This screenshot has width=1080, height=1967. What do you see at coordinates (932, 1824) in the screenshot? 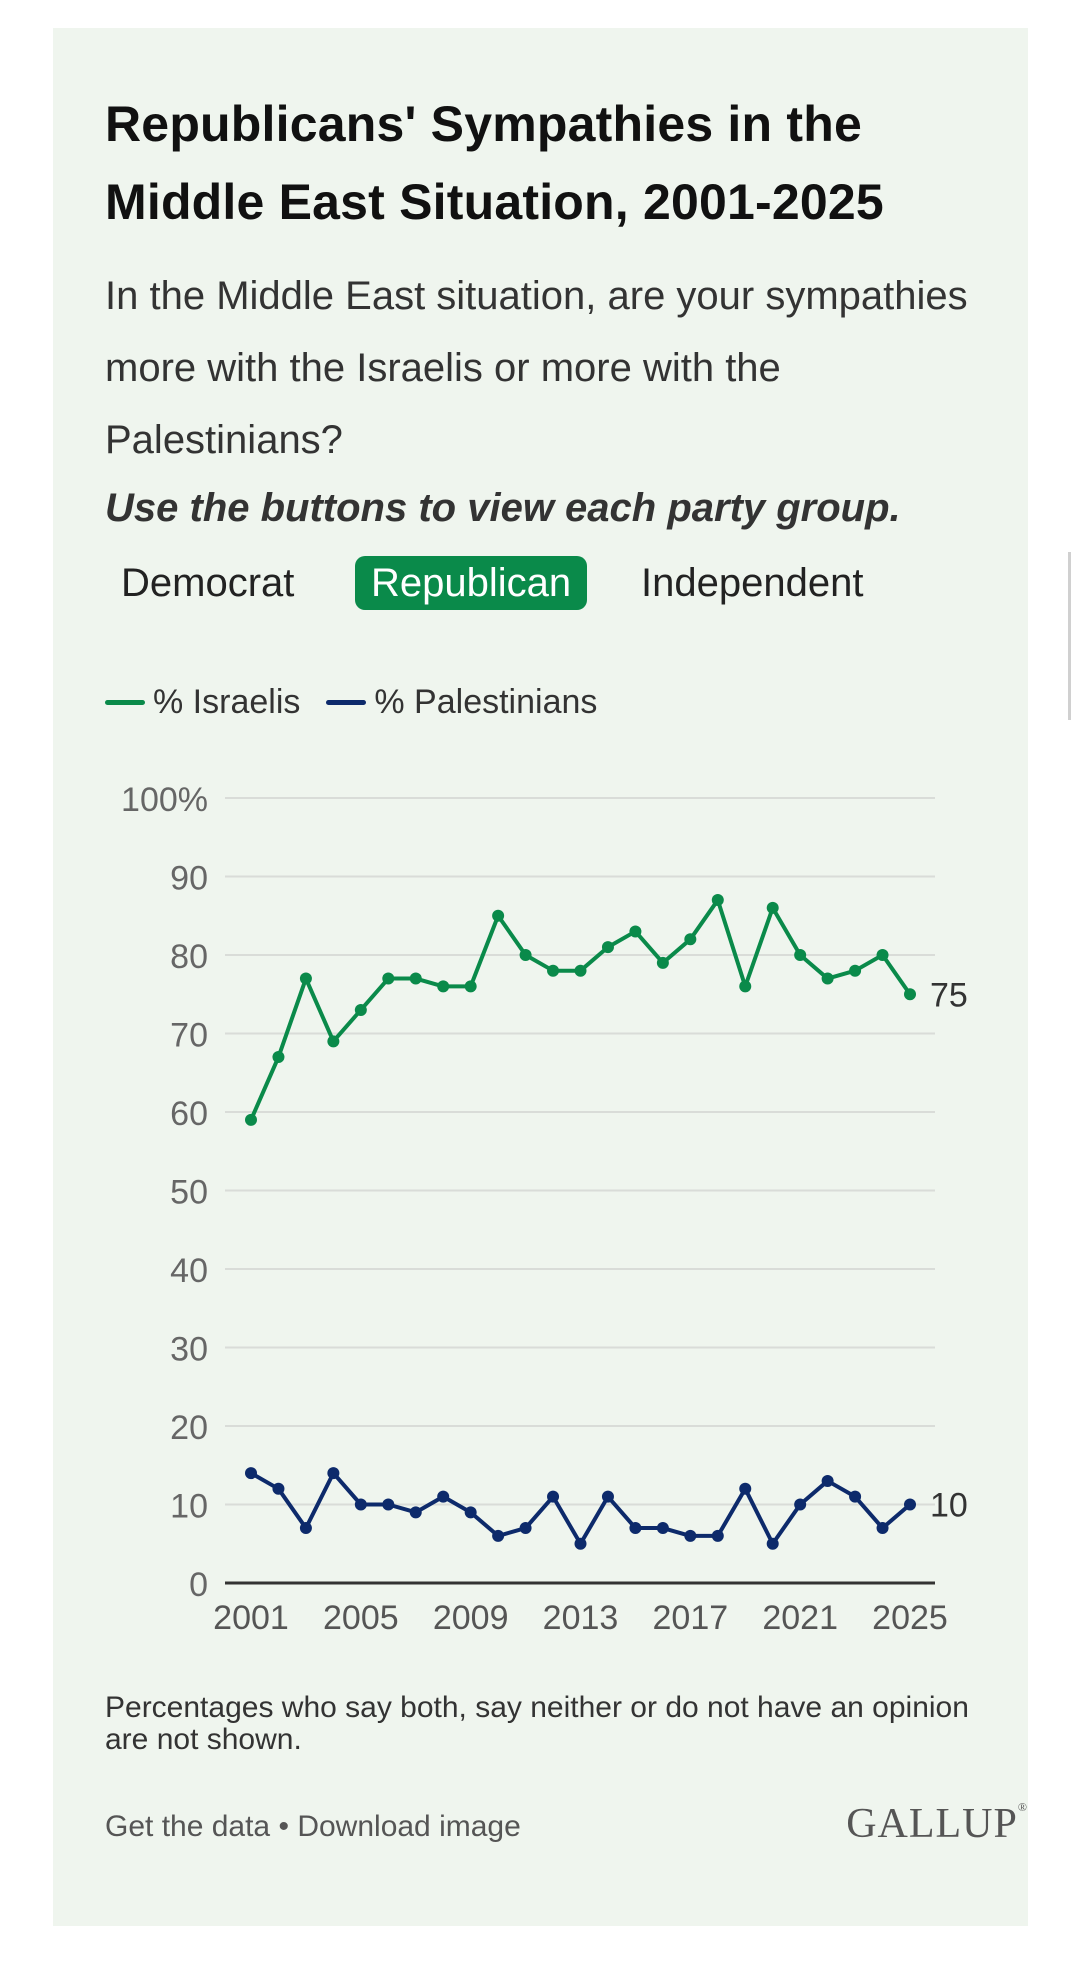
I see `gallup-logo-text: GALLUP` at bounding box center [932, 1824].